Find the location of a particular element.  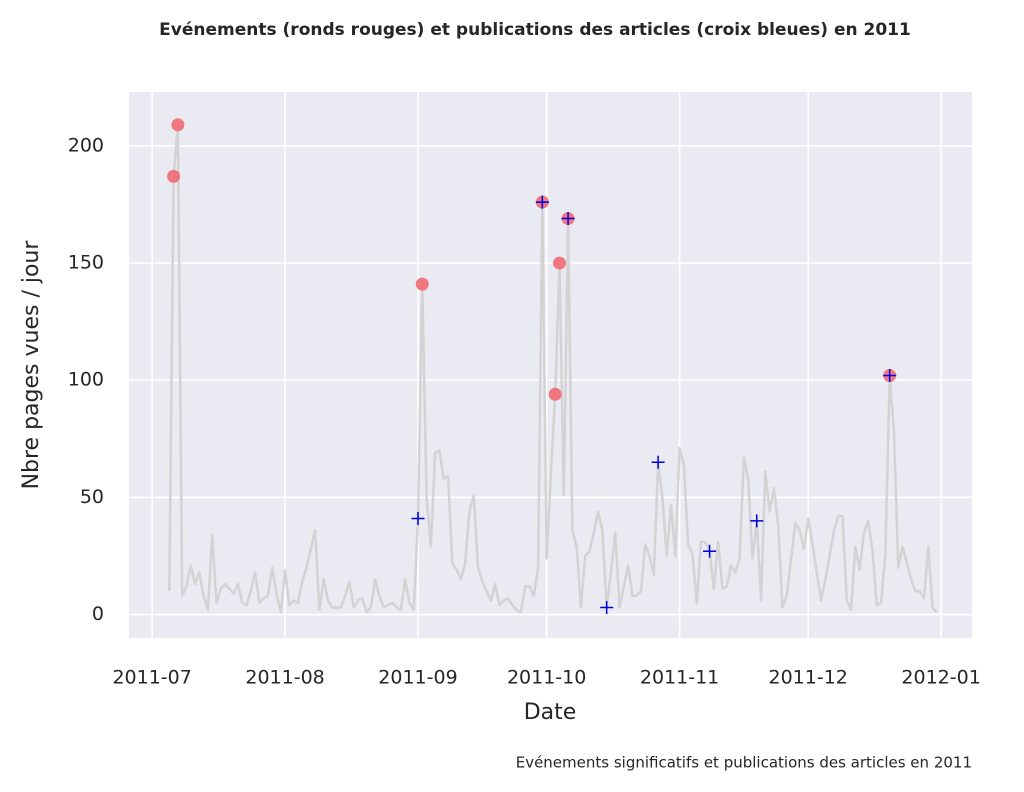

x-tick-label: 2011-07 is located at coordinates (151, 678).